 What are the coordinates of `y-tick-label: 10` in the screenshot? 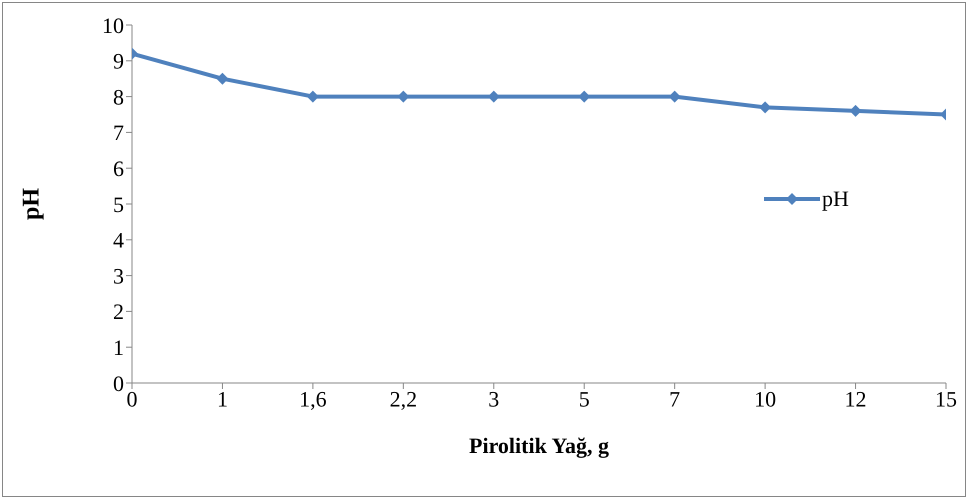 It's located at (113, 25).